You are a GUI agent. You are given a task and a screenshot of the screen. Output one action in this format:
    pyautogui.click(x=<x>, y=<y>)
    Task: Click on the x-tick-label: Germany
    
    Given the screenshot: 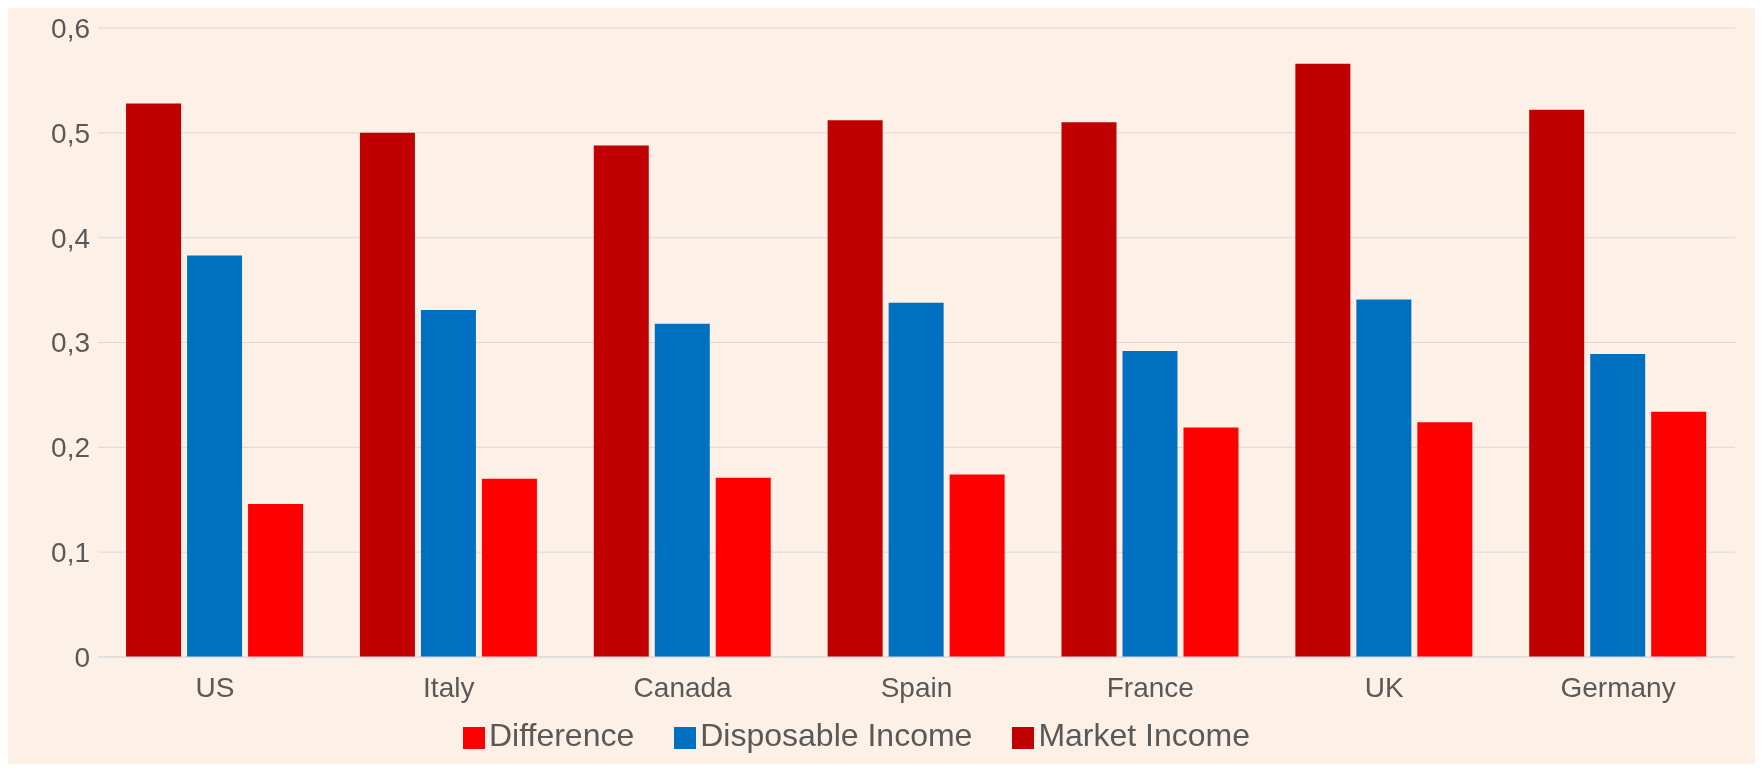 What is the action you would take?
    pyautogui.click(x=1618, y=687)
    